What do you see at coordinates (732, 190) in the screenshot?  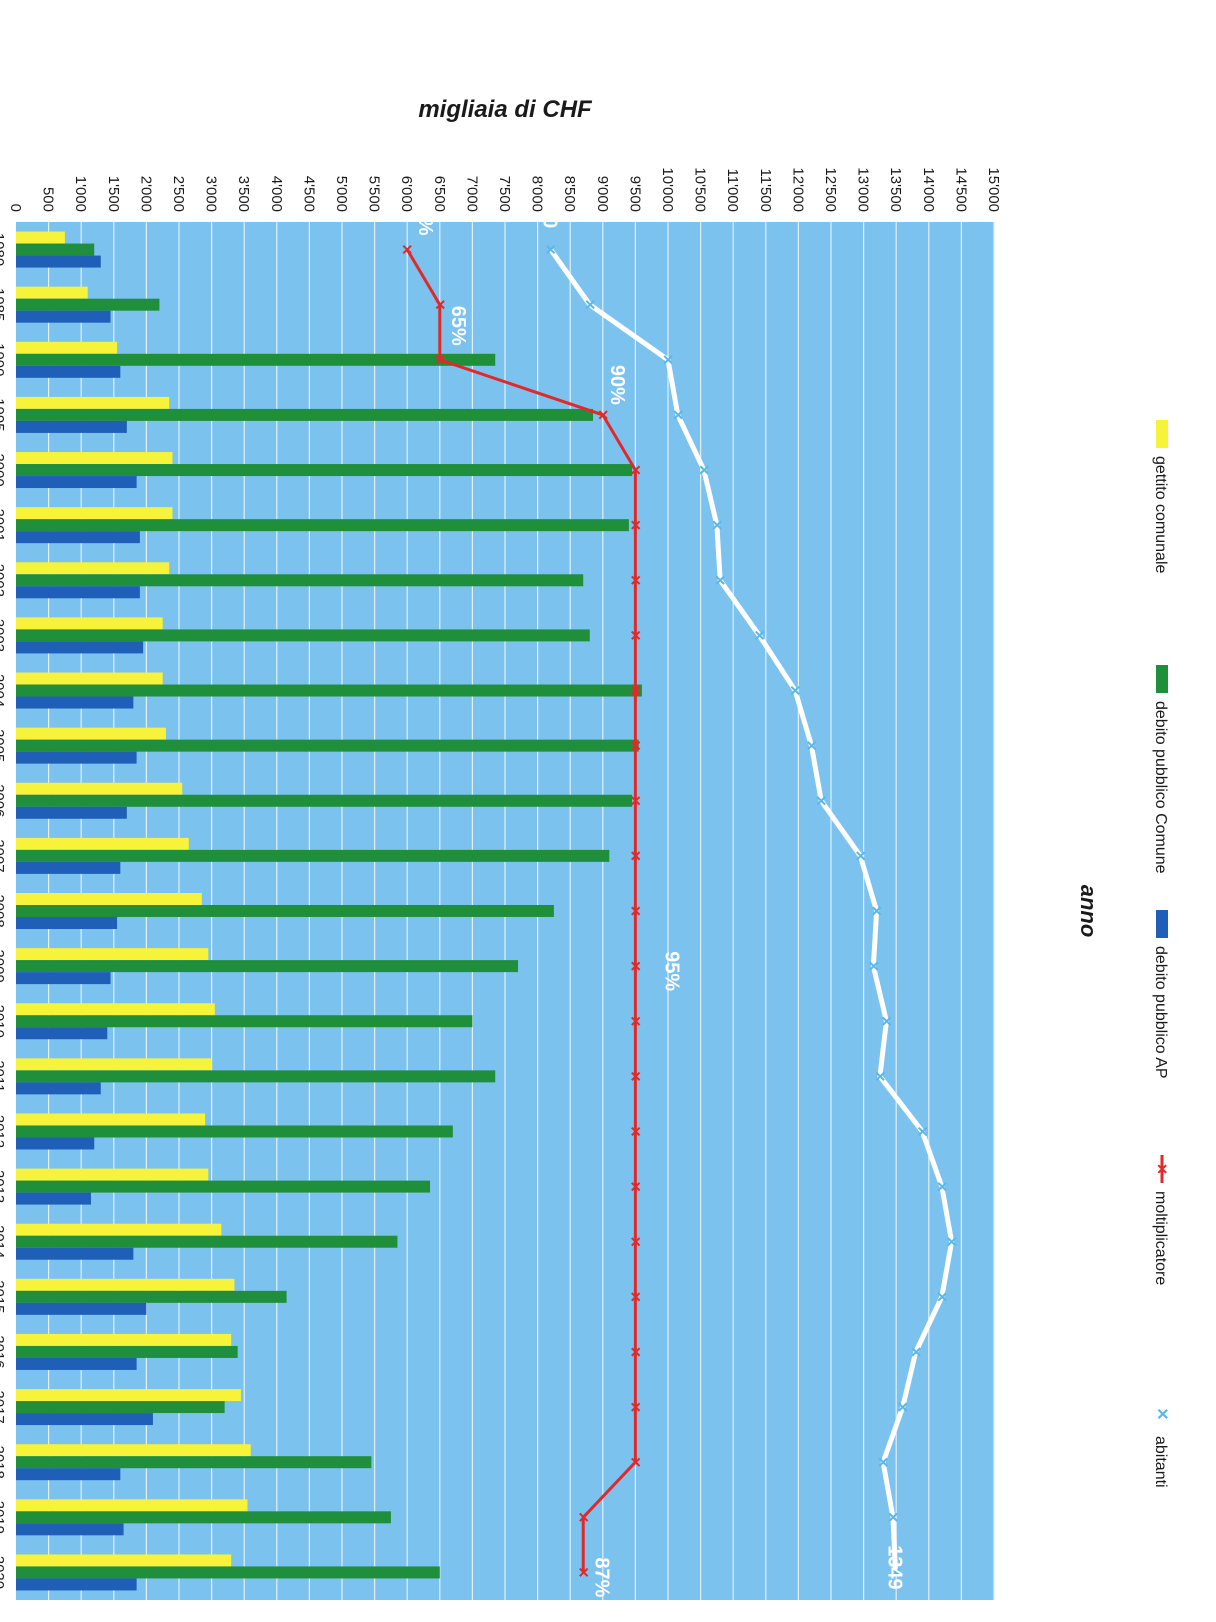 I see `y-tick-label: 11'000` at bounding box center [732, 190].